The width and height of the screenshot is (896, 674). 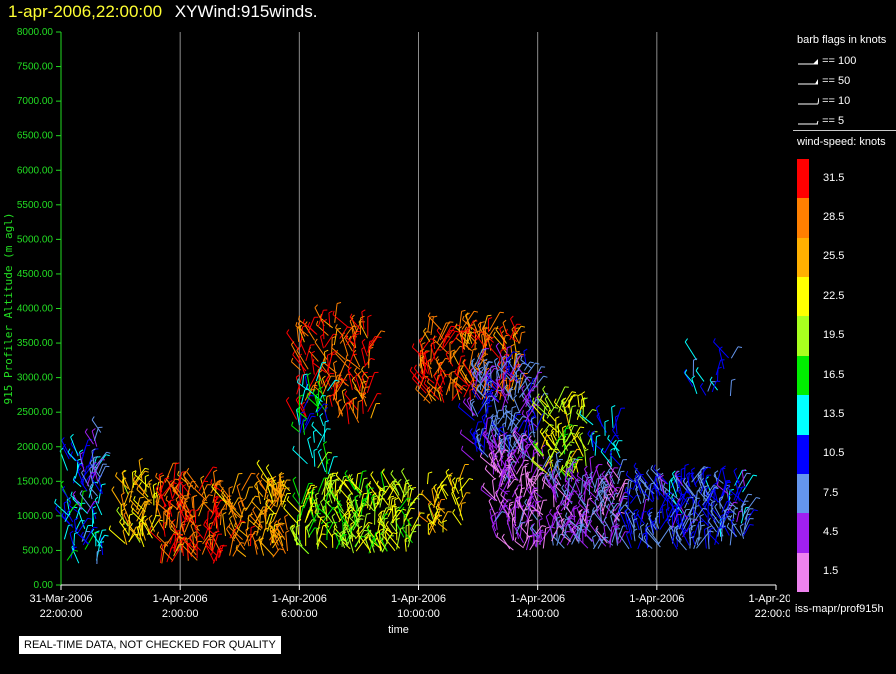 What do you see at coordinates (656, 614) in the screenshot?
I see `x-tick-time-label: 18:00:00` at bounding box center [656, 614].